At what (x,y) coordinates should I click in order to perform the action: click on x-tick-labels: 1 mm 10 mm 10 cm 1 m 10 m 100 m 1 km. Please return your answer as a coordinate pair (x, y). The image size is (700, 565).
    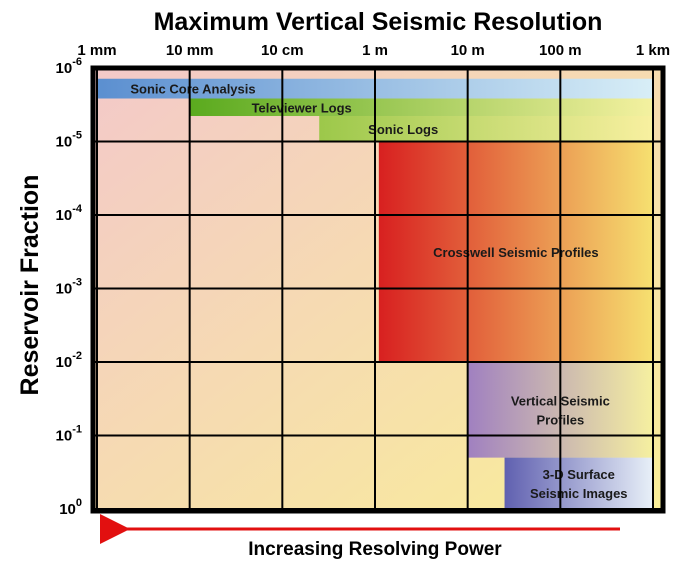
    Looking at the image, I should click on (373, 50).